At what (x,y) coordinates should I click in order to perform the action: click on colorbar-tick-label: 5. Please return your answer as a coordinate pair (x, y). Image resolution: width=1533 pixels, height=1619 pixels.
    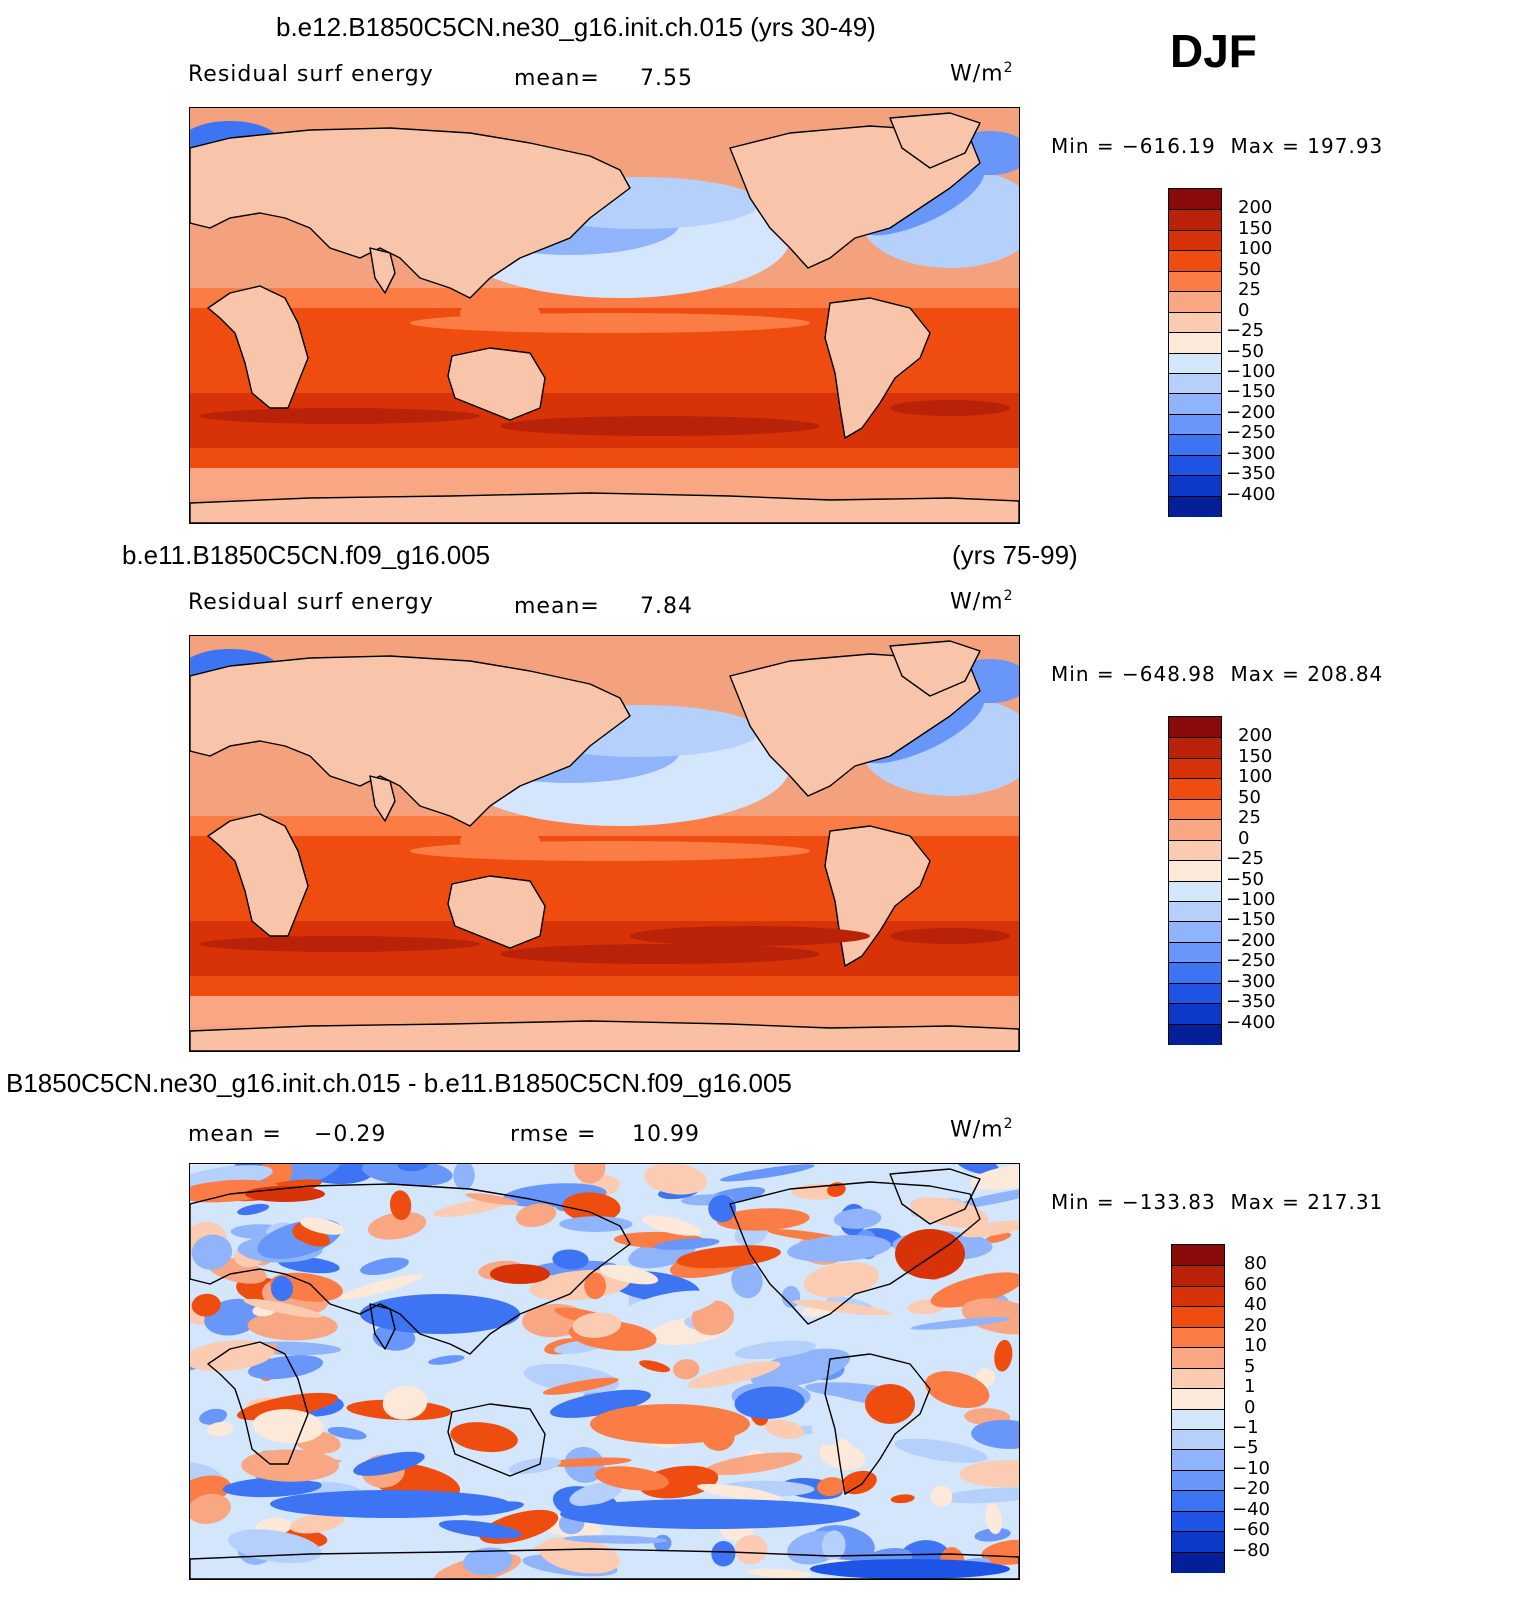
    Looking at the image, I should click on (1250, 1366).